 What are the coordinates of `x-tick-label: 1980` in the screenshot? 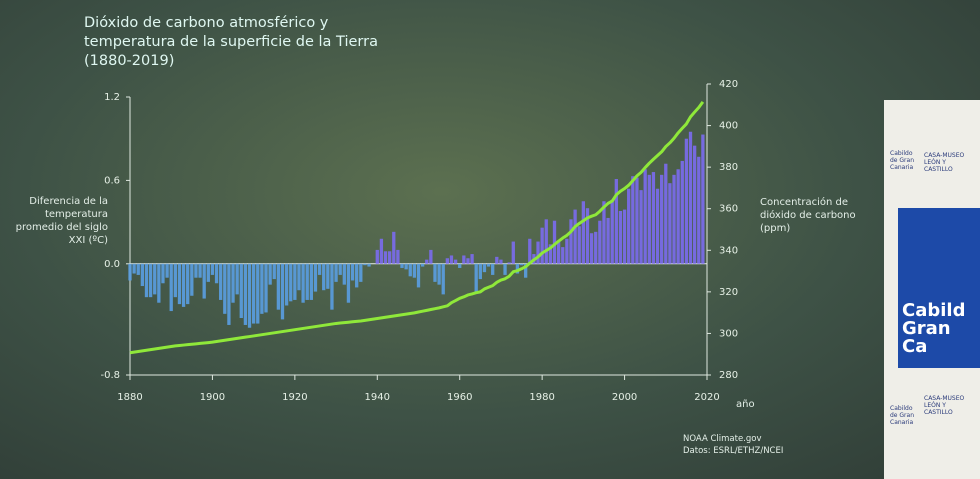 It's located at (541, 397).